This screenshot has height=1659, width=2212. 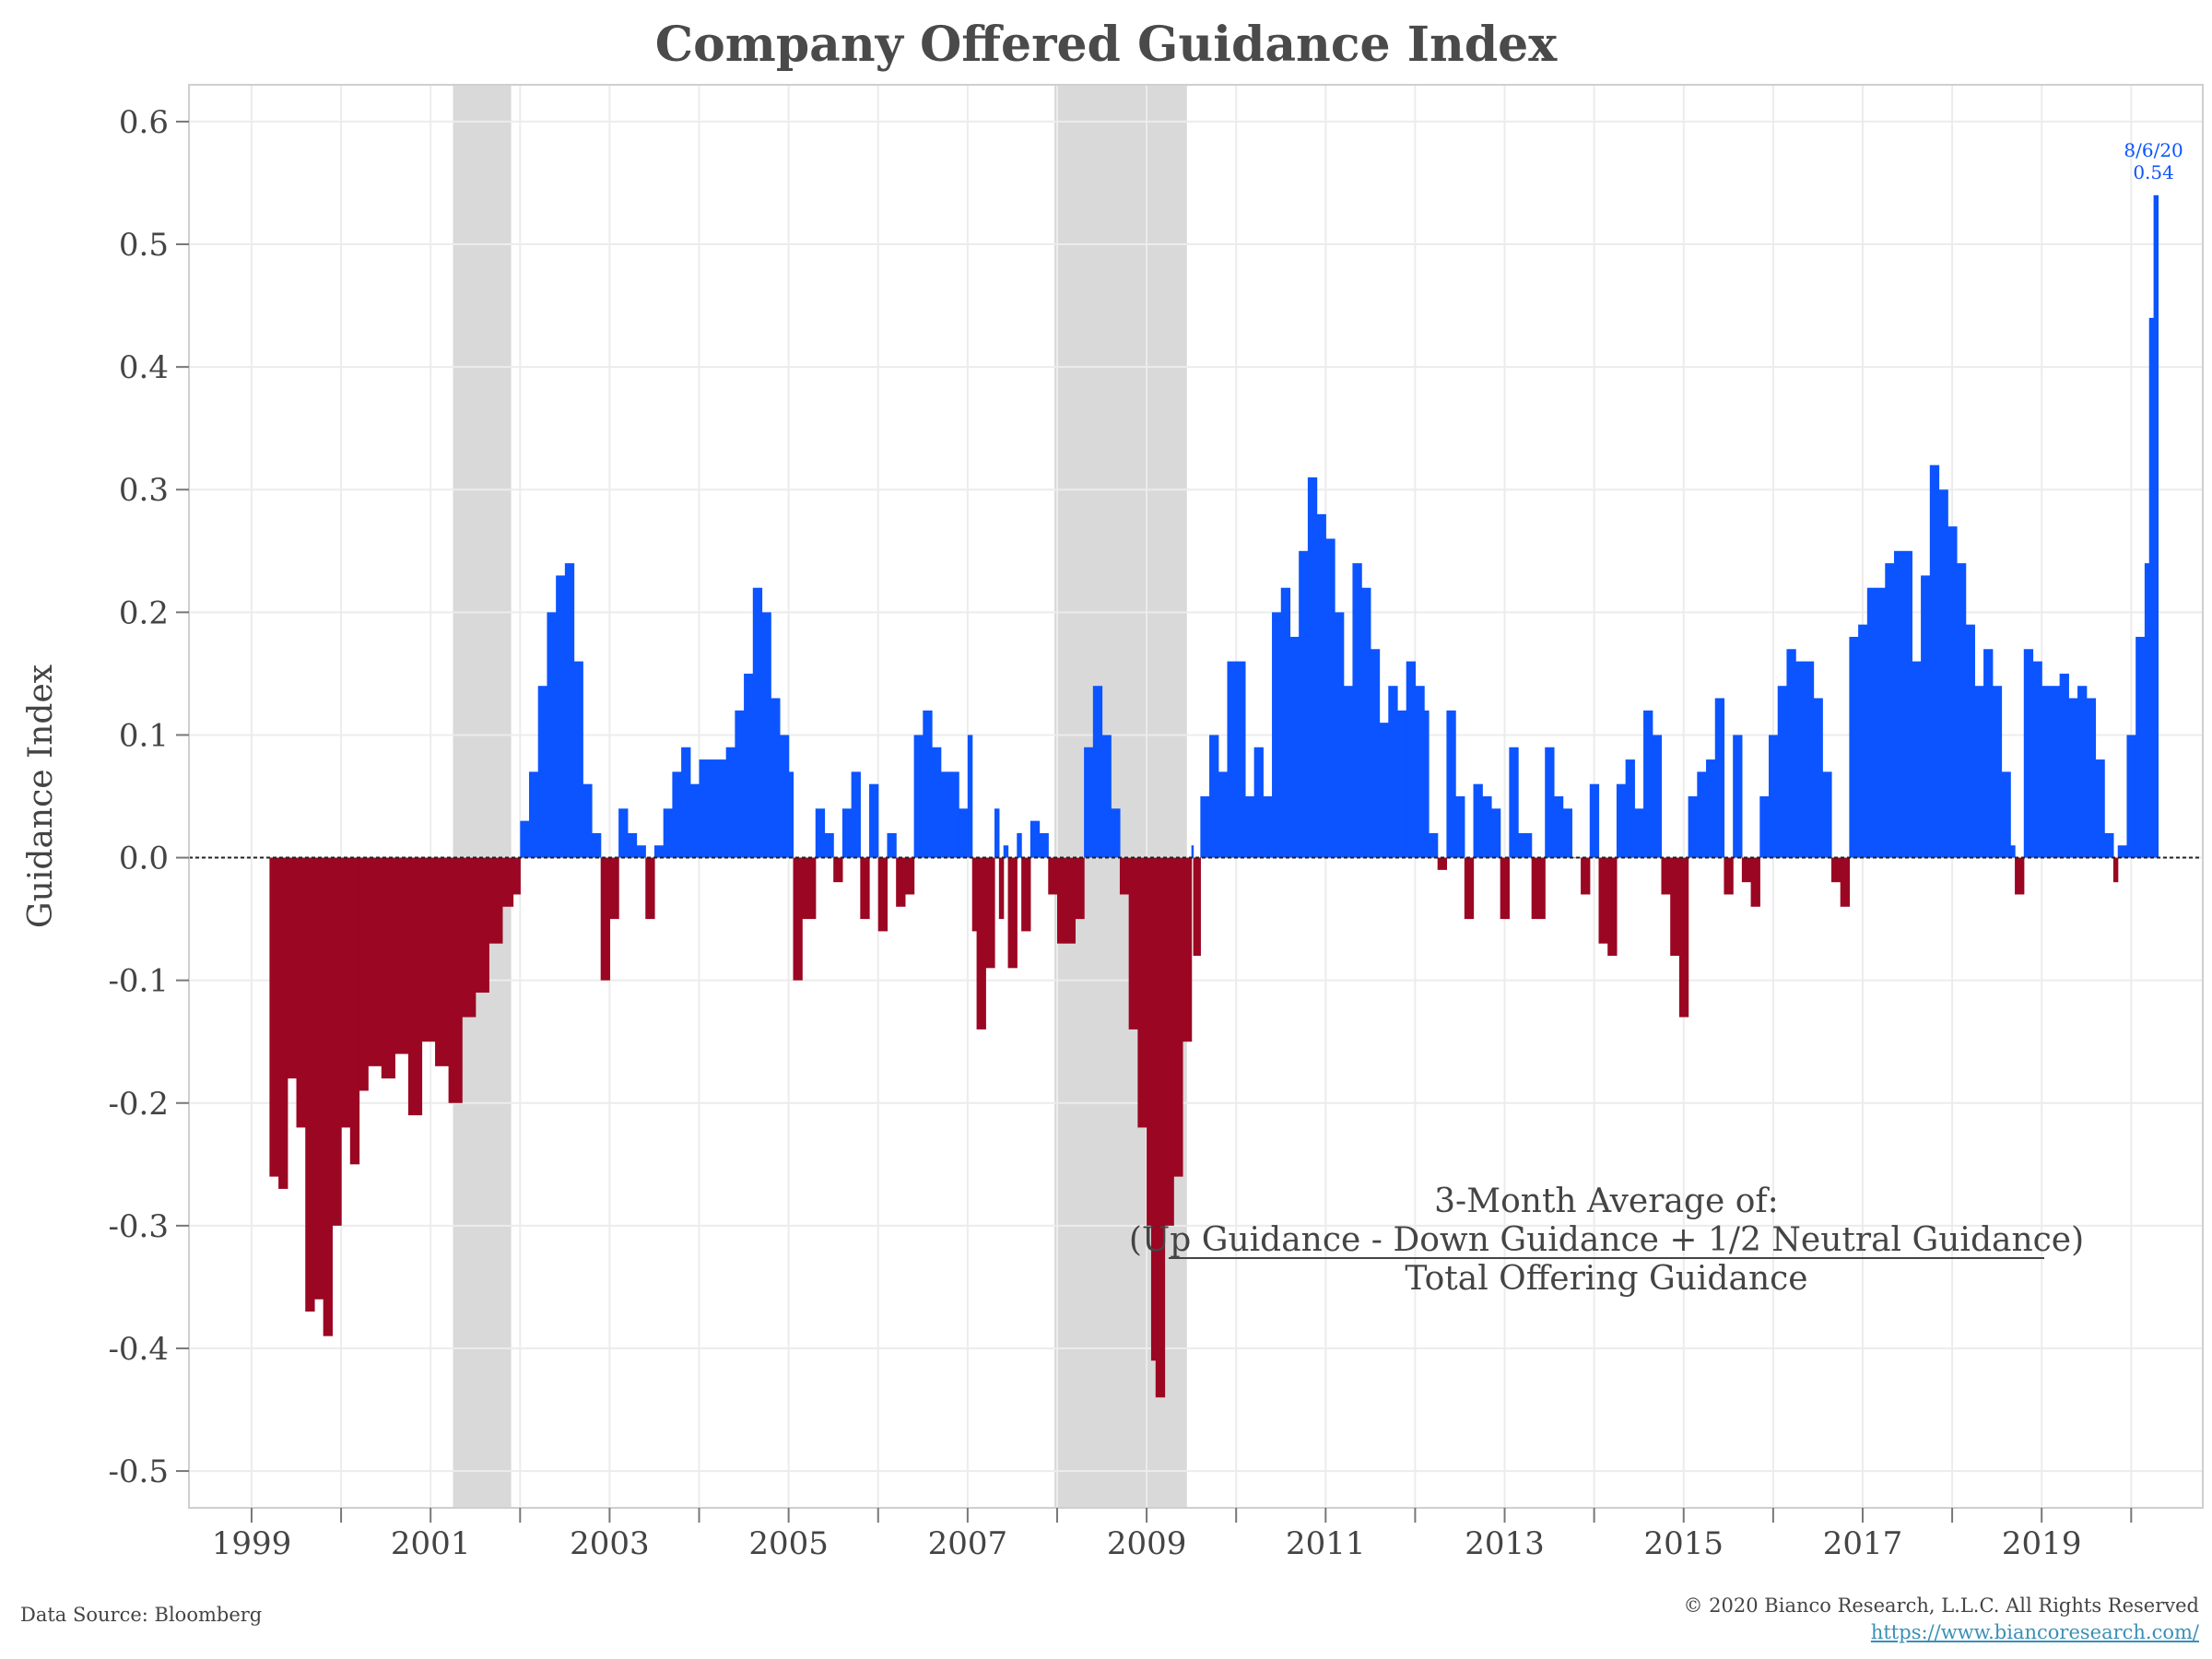 I want to click on x-tick-label: 2013, so click(x=1505, y=1543).